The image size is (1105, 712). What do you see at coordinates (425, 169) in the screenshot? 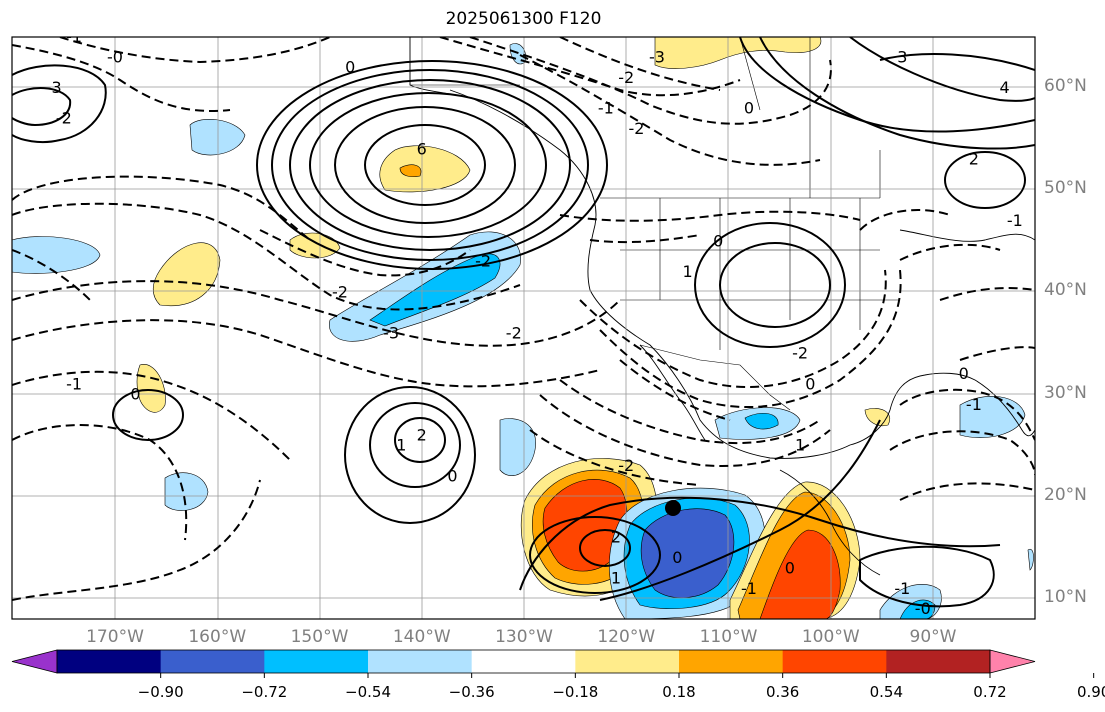
I see `shade-yellow-low` at bounding box center [425, 169].